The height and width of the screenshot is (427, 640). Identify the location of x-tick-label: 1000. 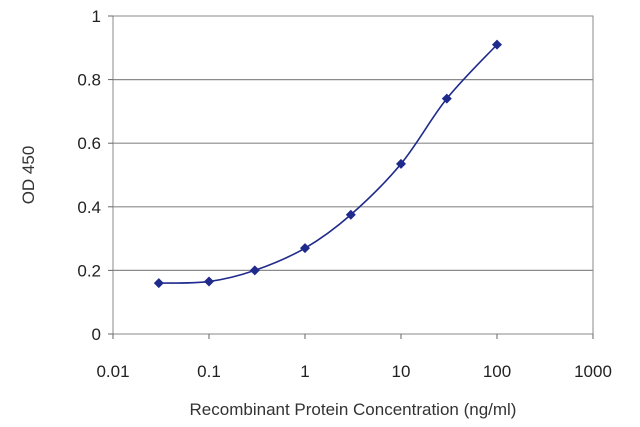
(593, 371).